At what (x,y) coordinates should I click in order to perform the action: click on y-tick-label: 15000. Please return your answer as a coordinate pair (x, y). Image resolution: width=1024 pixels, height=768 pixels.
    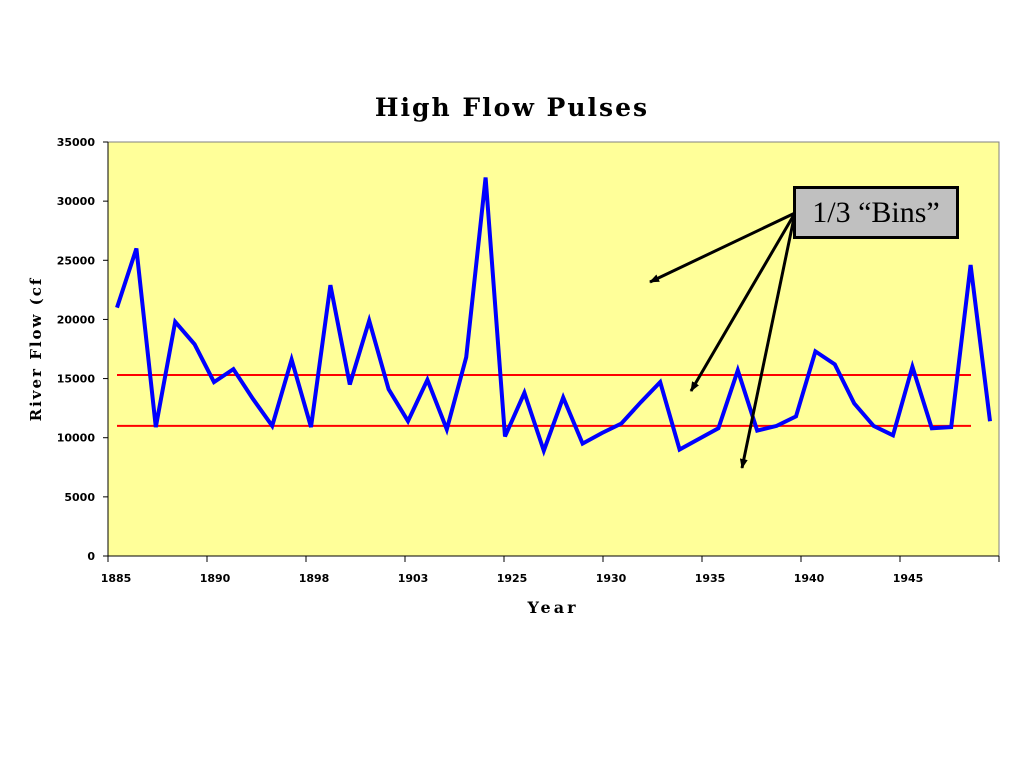
    Looking at the image, I should click on (76, 379).